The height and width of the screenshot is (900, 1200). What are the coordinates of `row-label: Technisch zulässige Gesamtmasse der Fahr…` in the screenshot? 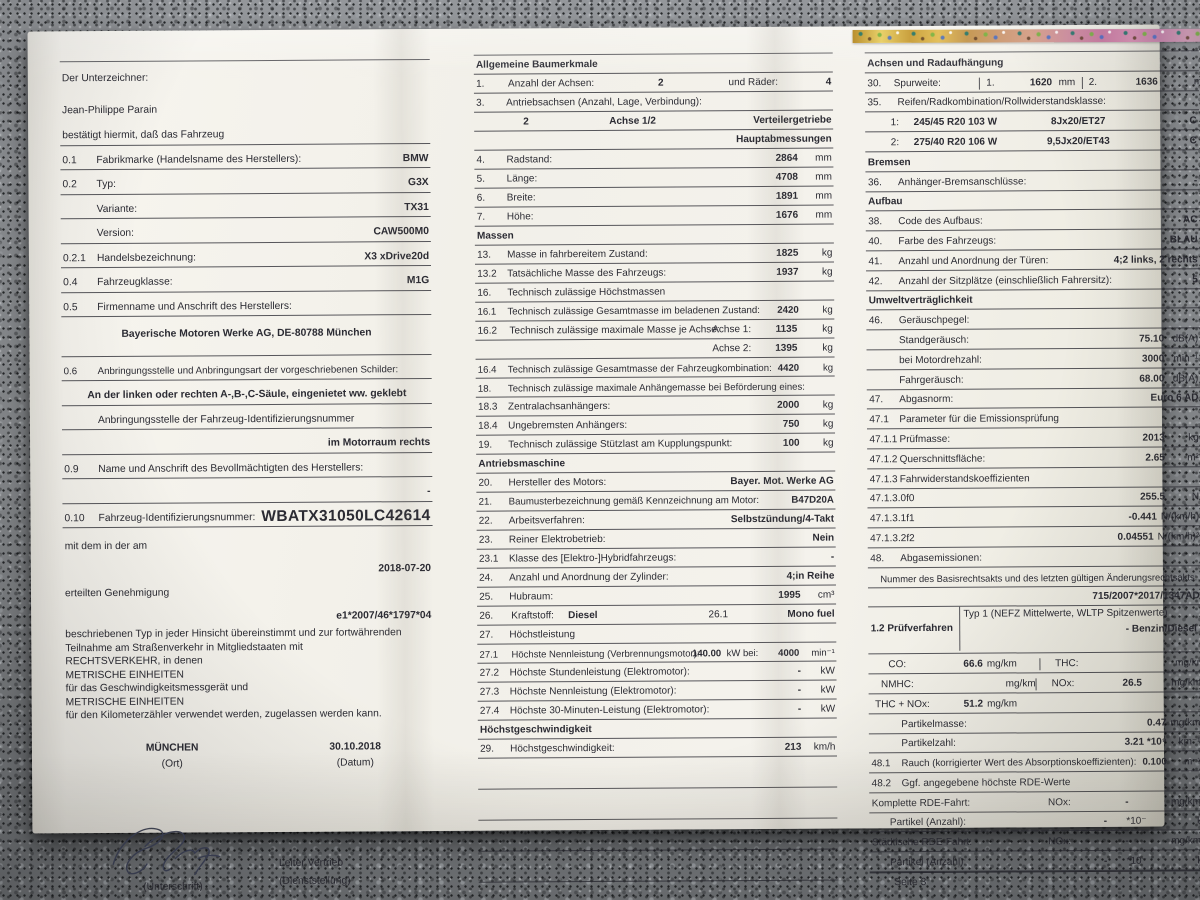 It's located at (639, 369).